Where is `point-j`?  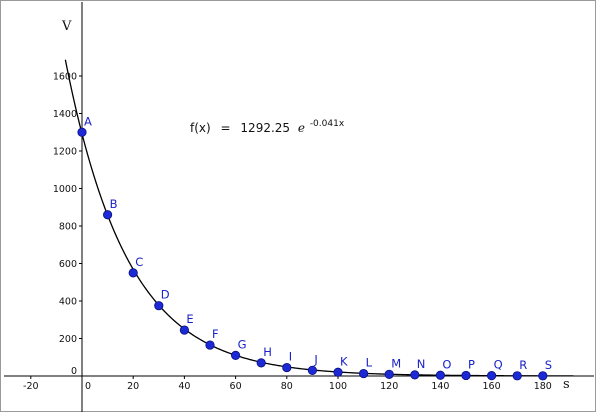
point-j is located at coordinates (312, 370).